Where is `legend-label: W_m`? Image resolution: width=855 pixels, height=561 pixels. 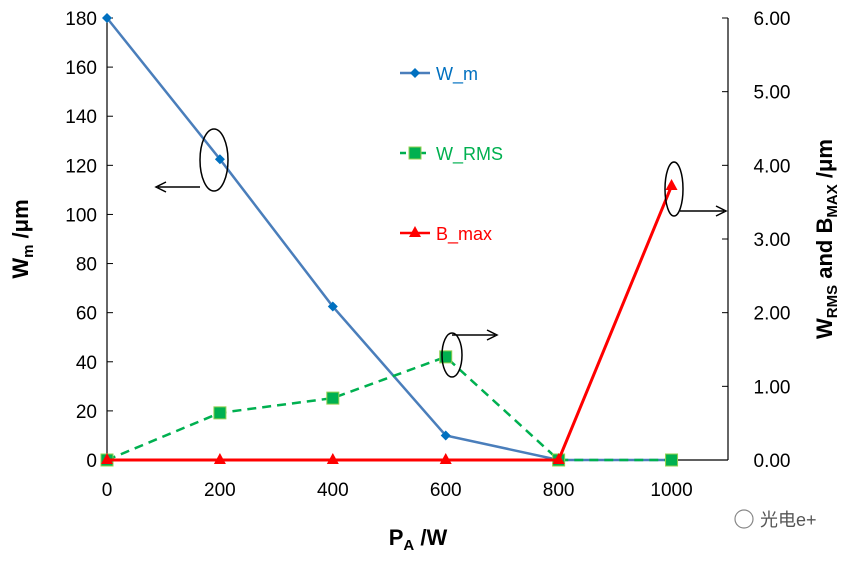 legend-label: W_m is located at coordinates (457, 74).